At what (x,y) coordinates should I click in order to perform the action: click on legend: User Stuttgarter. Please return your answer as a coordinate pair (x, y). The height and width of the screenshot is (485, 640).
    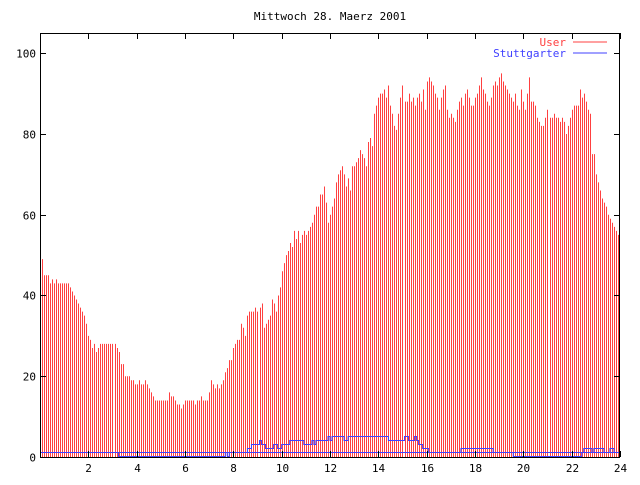
    Looking at the image, I should click on (550, 48).